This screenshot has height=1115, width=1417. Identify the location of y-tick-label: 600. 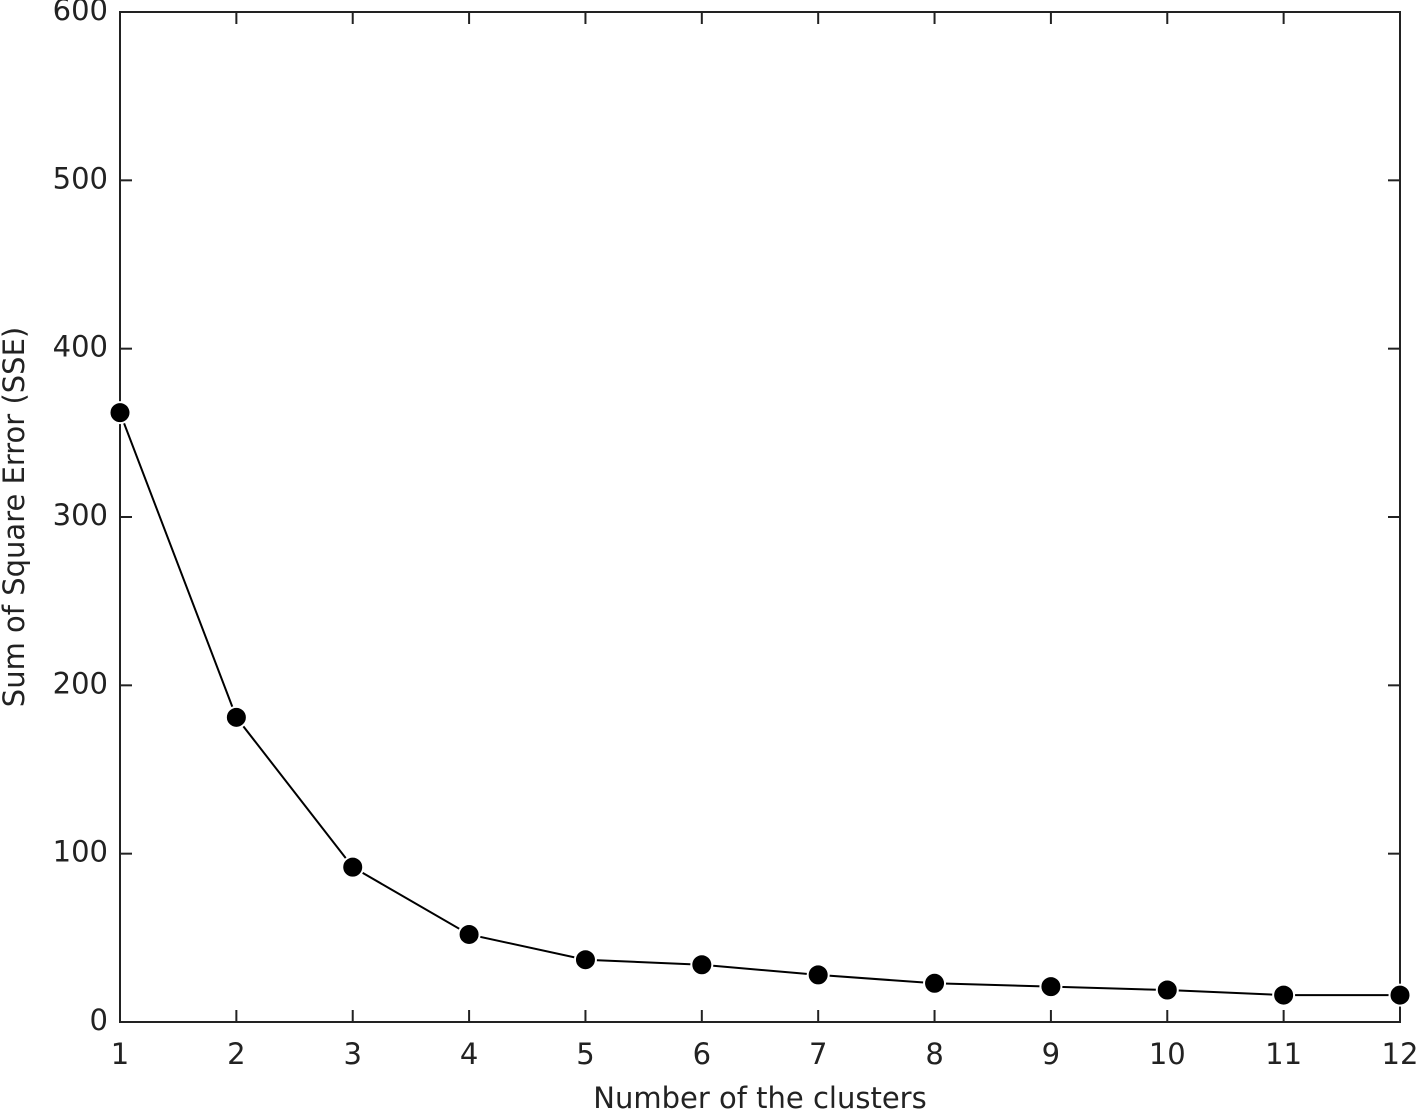
(80, 13).